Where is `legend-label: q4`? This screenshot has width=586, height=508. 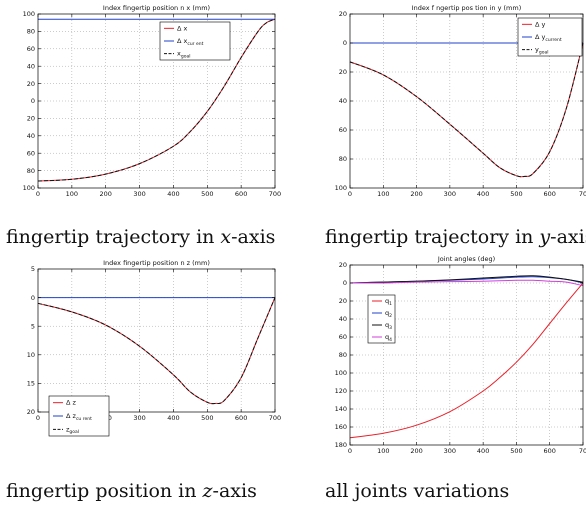
legend-label: q4 is located at coordinates (388, 338).